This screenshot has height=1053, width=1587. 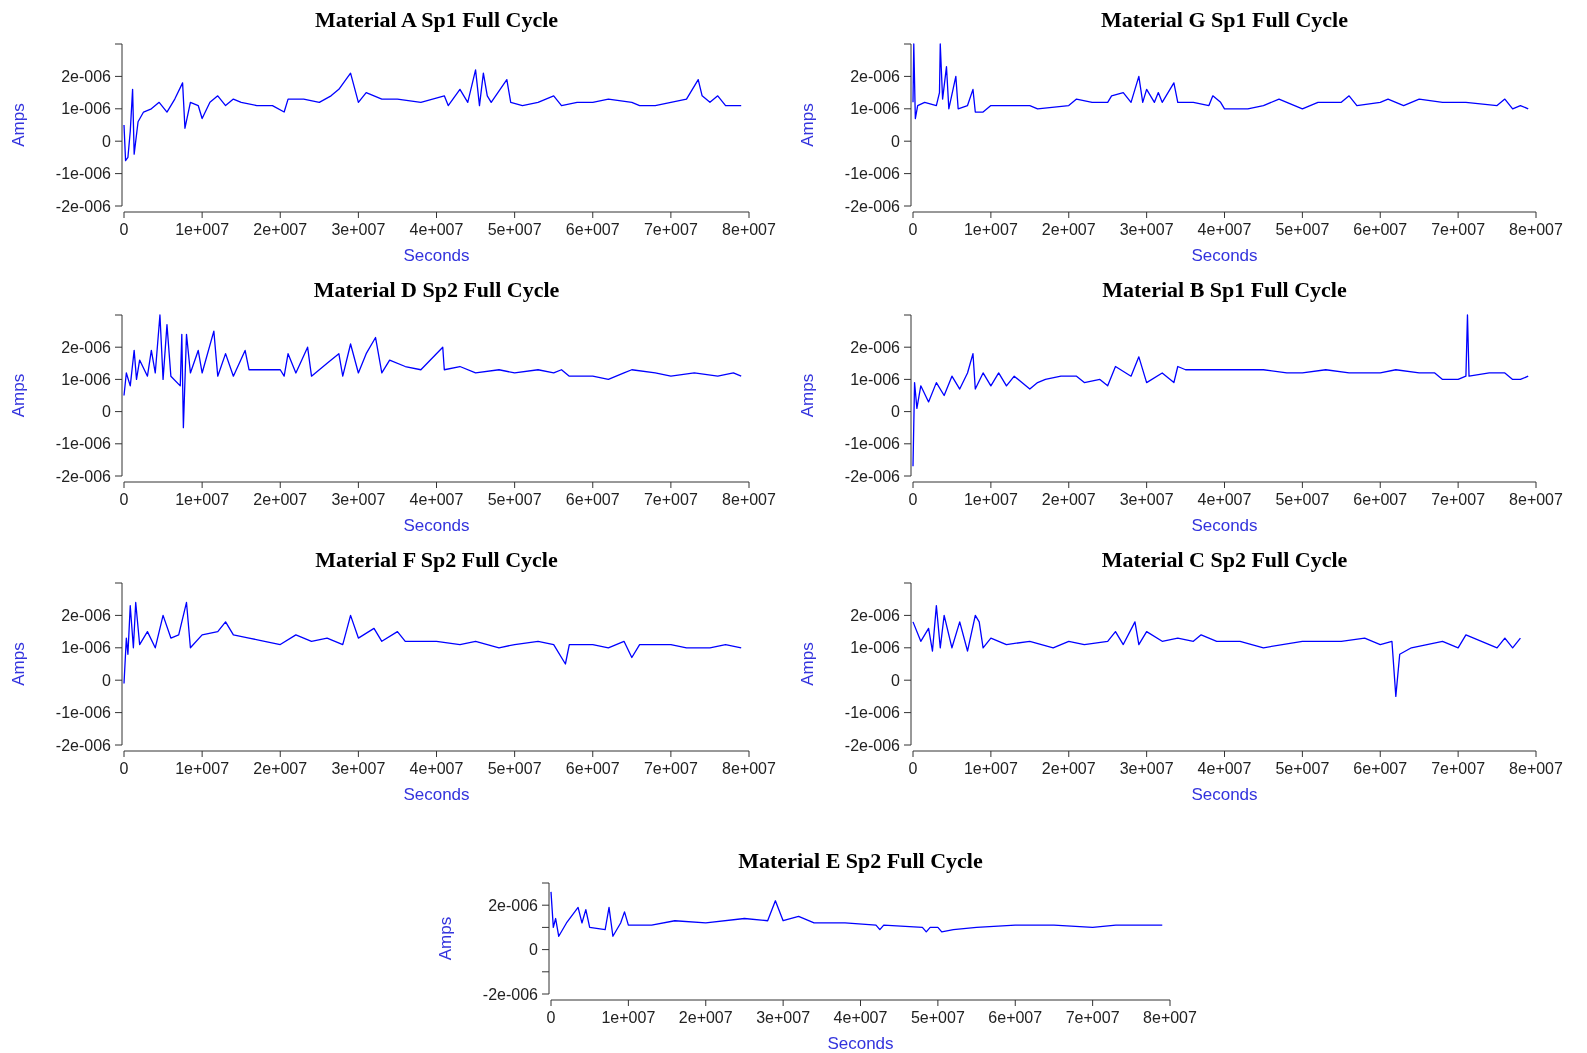 What do you see at coordinates (436, 559) in the screenshot?
I see `chart-title: Material F Sp2 Full Cycle` at bounding box center [436, 559].